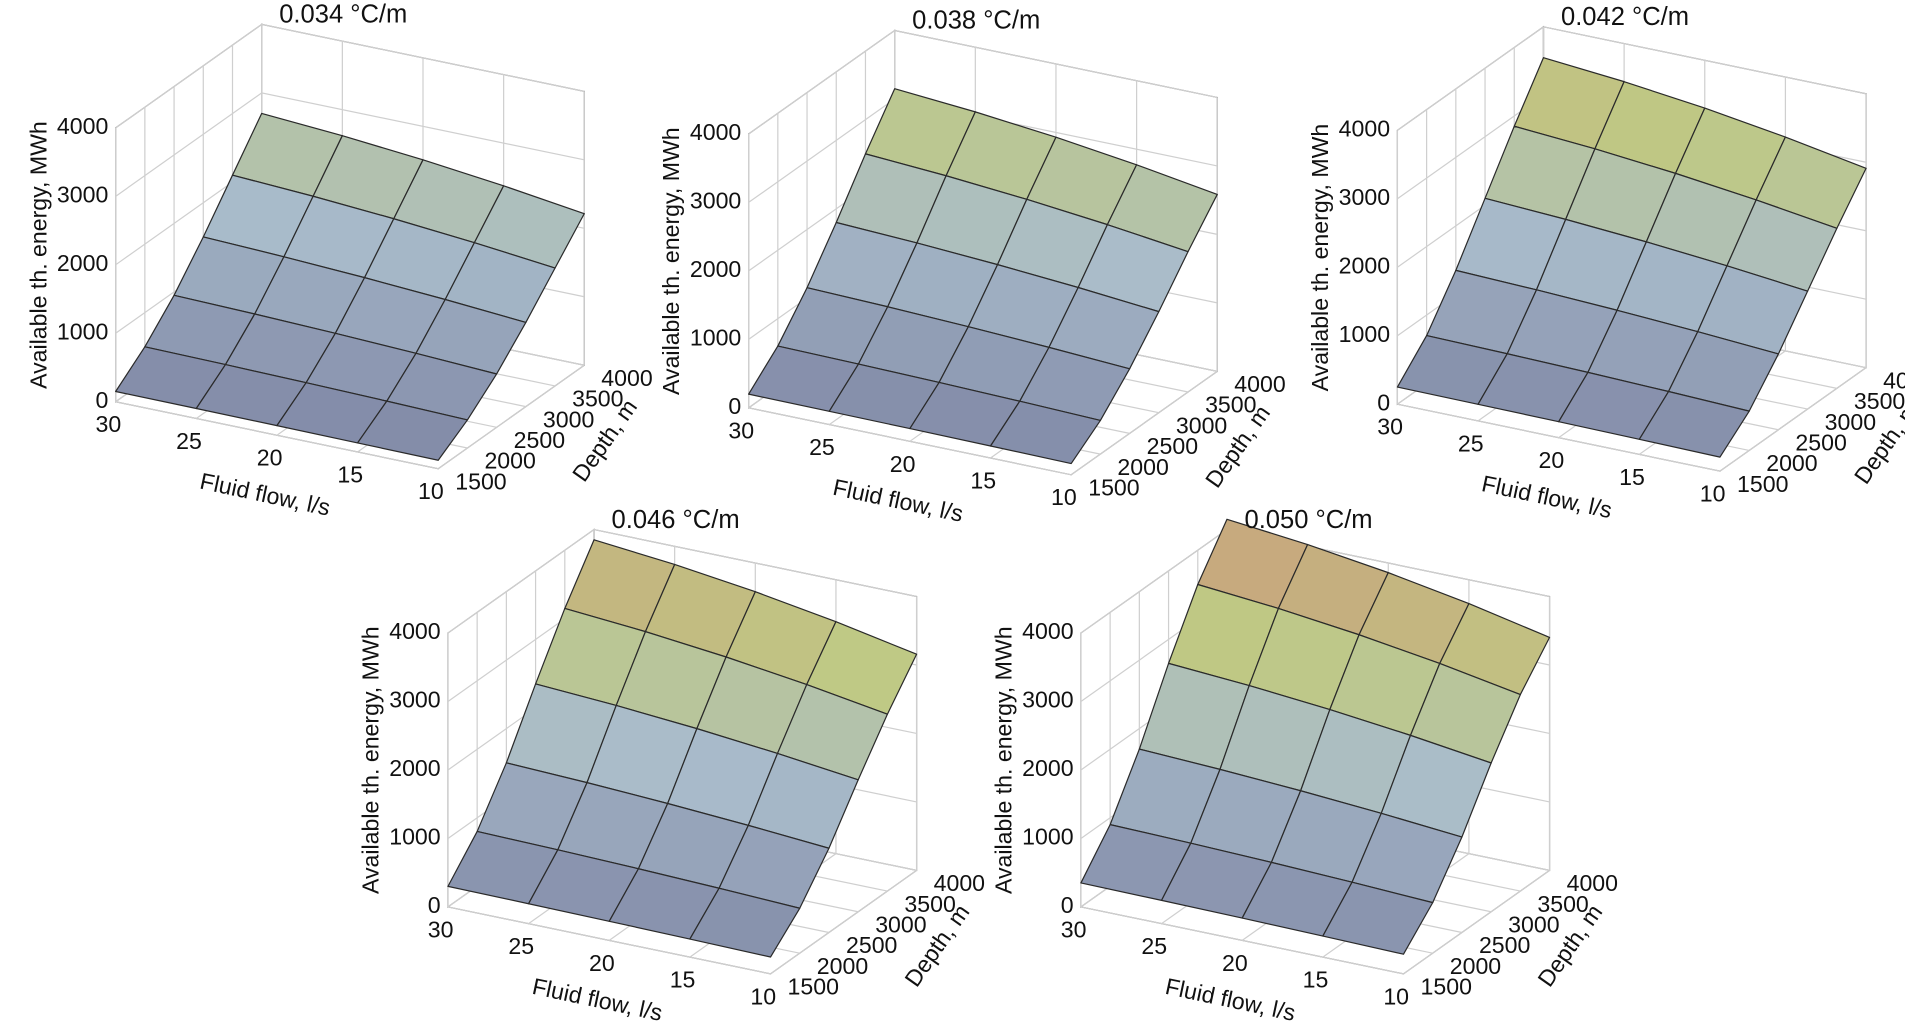  I want to click on chart-title: 0.034 °C/m, so click(343, 15).